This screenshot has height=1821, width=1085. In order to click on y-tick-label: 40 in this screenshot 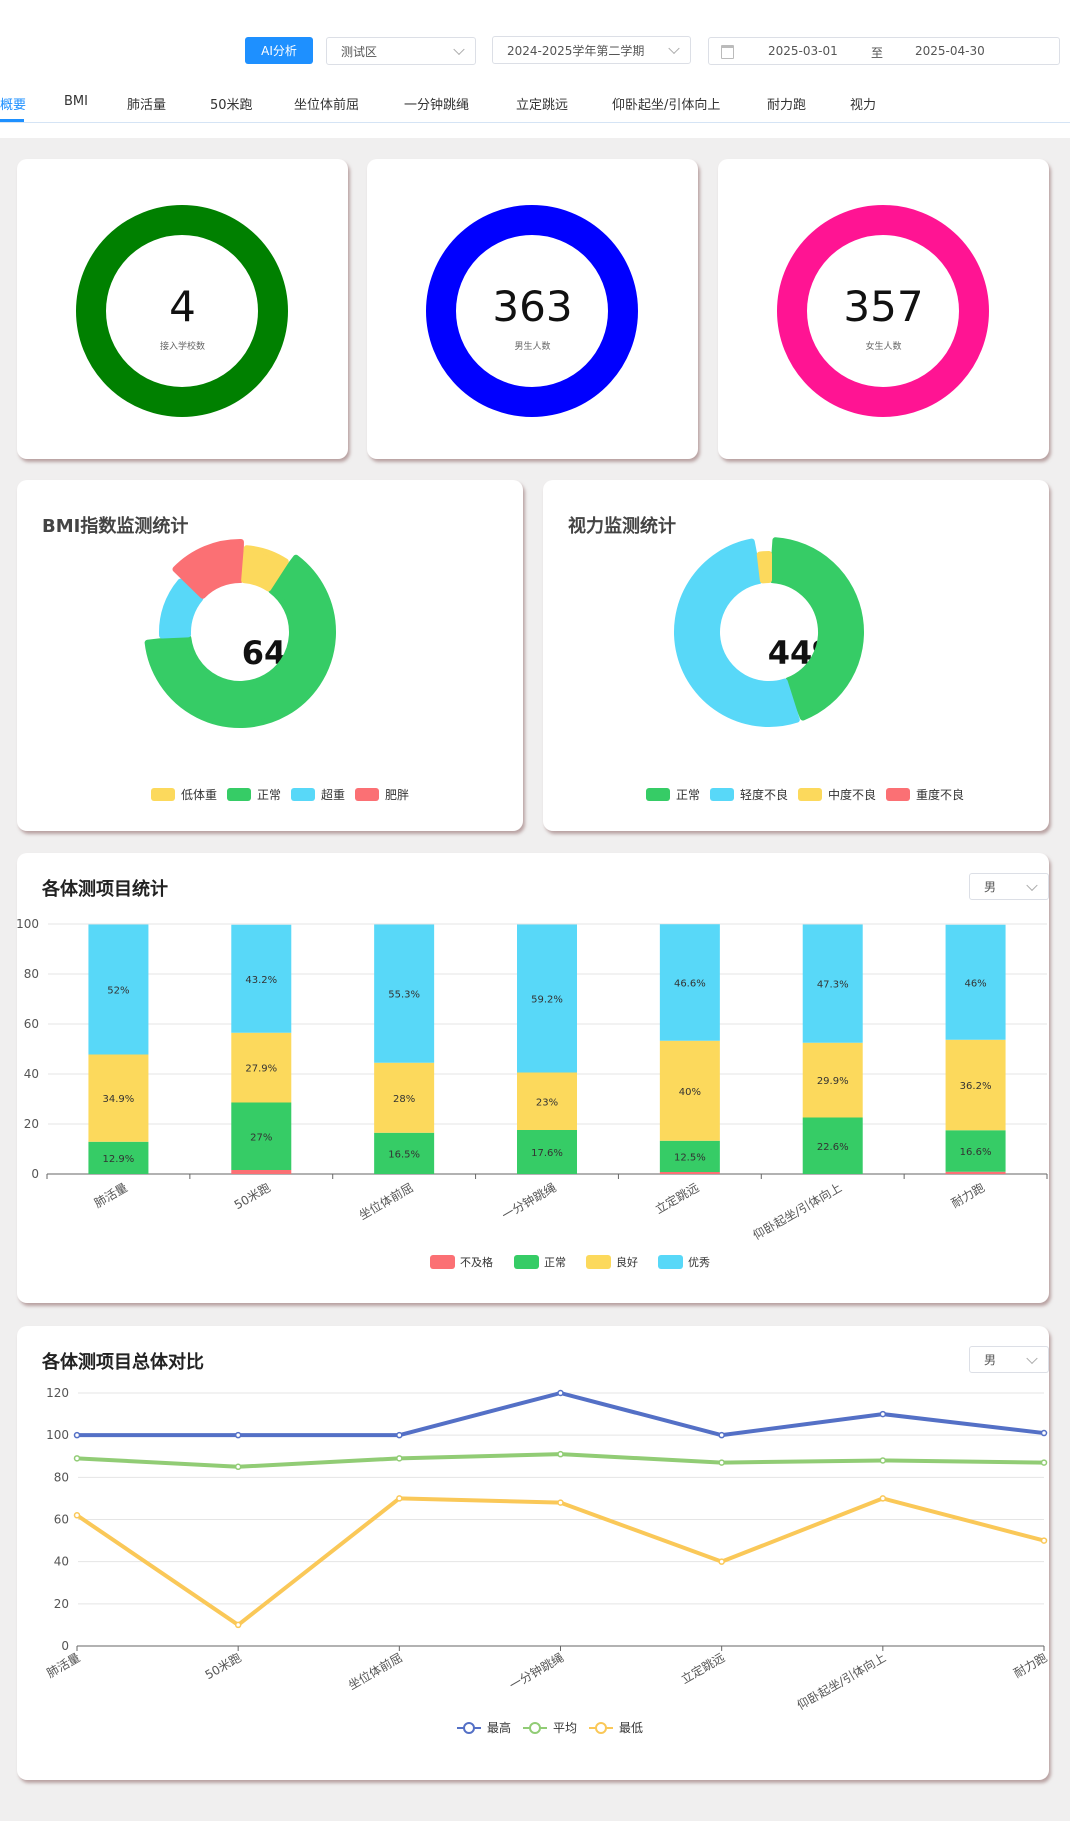, I will do `click(31, 1074)`.